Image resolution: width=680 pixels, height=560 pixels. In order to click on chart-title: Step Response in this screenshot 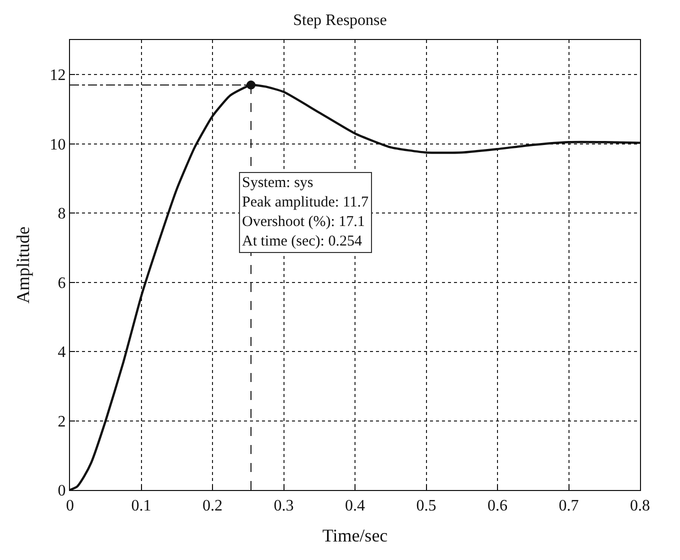, I will do `click(340, 21)`.